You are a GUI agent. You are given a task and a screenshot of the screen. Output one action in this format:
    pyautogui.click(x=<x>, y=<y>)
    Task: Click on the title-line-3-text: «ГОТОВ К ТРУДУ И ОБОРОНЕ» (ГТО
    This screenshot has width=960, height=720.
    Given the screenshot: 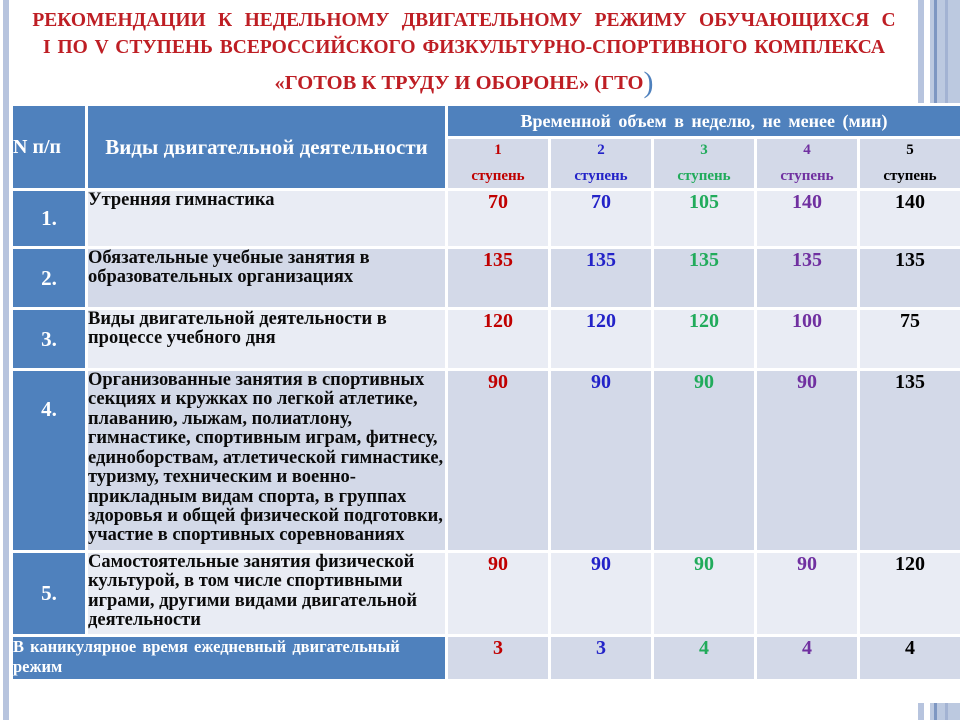 What is the action you would take?
    pyautogui.click(x=459, y=83)
    